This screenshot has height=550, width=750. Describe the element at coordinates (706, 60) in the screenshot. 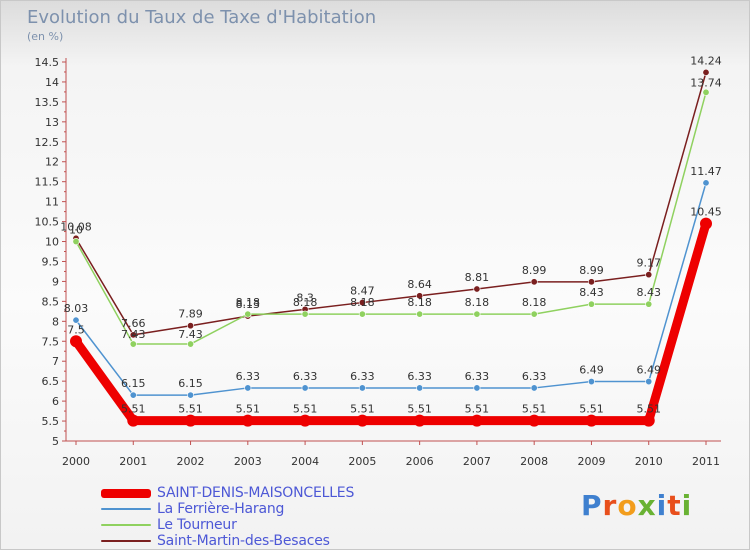

I see `data-label: 14.24` at that location.